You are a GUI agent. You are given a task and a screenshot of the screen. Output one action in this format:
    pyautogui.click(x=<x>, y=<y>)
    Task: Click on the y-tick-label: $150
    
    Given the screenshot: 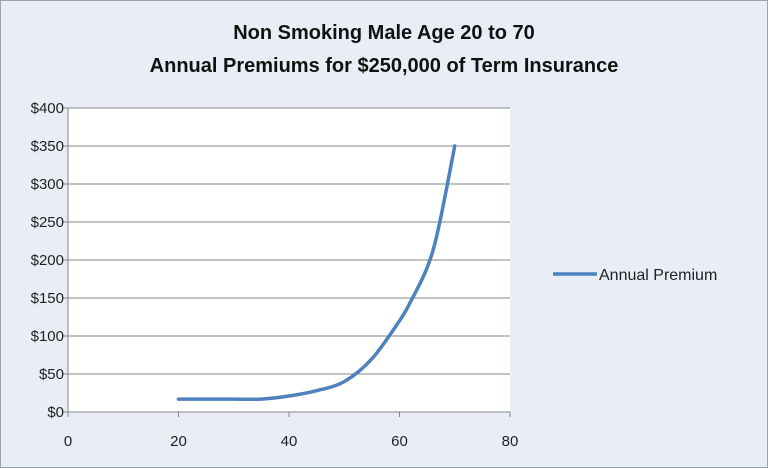 What is the action you would take?
    pyautogui.click(x=47, y=298)
    